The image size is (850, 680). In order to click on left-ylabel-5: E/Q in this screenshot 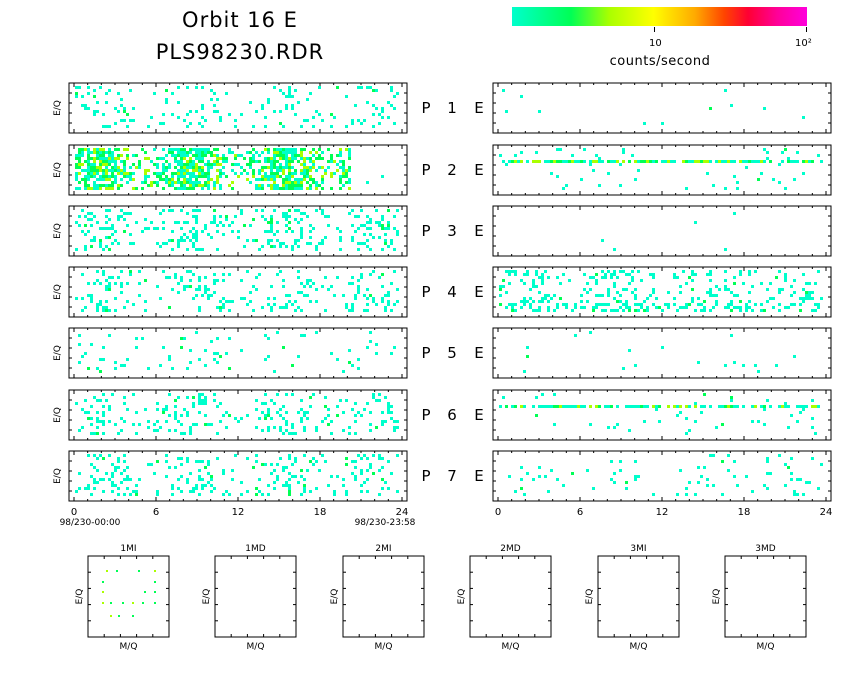, I will do `click(58, 353)`.